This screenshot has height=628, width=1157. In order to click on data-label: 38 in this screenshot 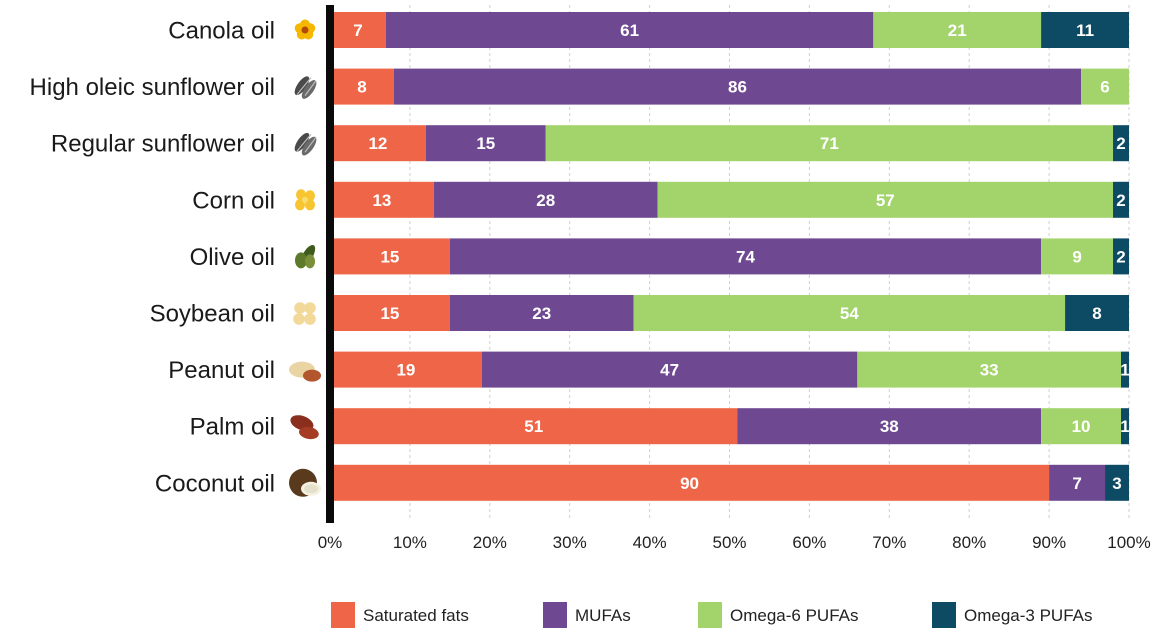, I will do `click(889, 426)`.